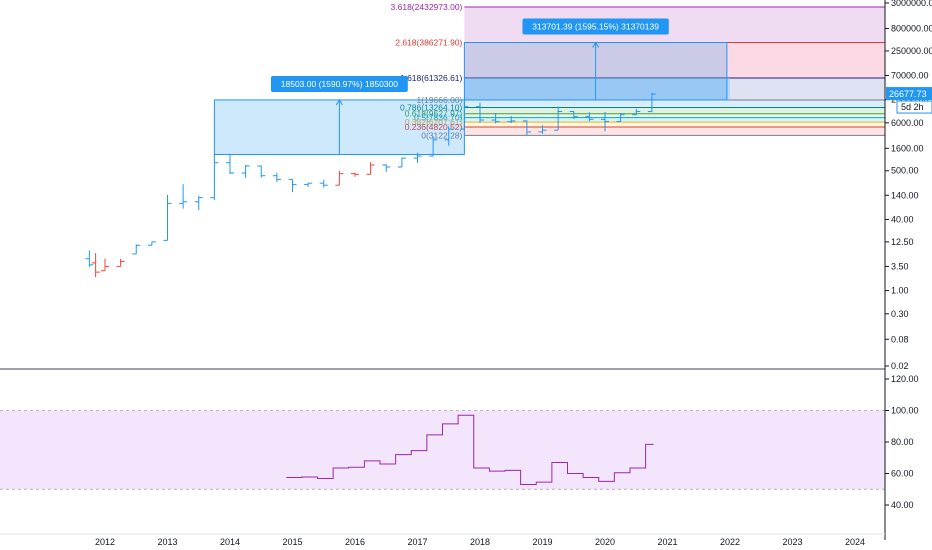 The width and height of the screenshot is (932, 550). Describe the element at coordinates (855, 542) in the screenshot. I see `time-axis-label: 2024` at that location.